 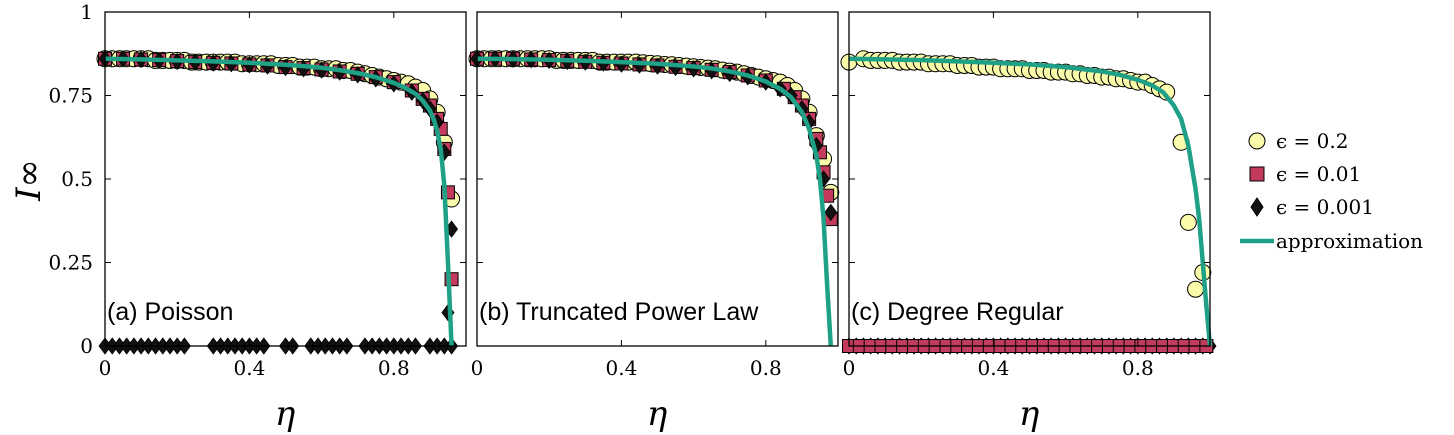 I want to click on y-tick-label: 0.25, so click(x=70, y=263).